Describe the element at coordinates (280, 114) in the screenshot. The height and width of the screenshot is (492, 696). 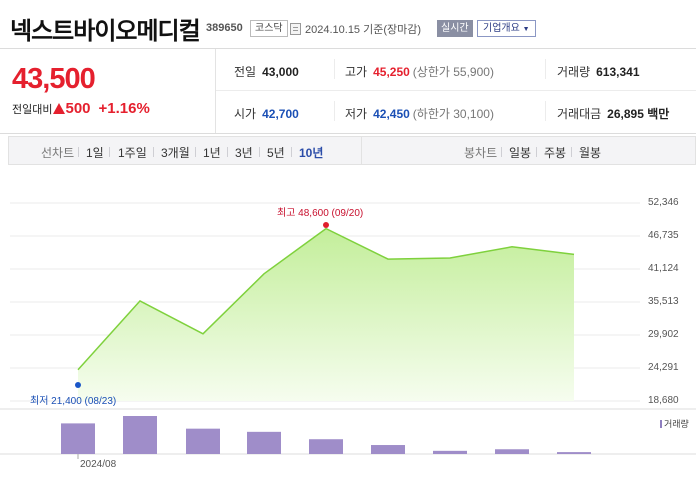
I see `open-value: 42,700` at that location.